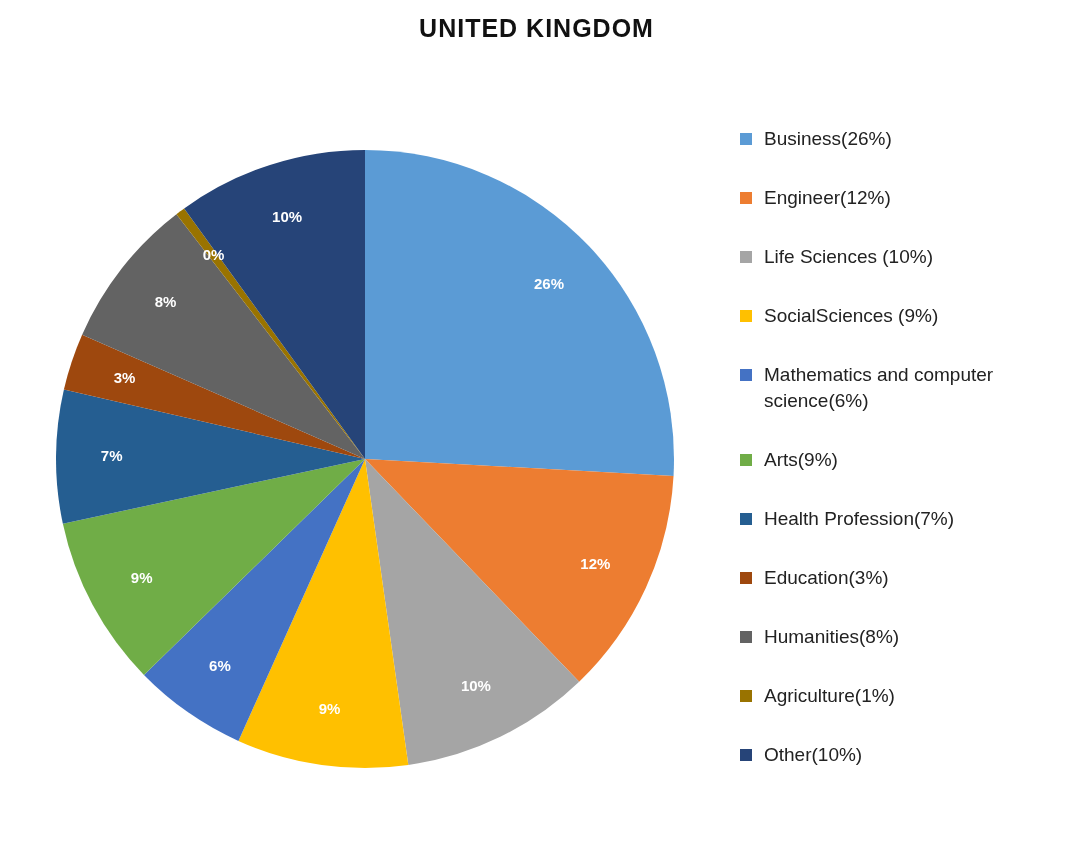 The image size is (1073, 860). Describe the element at coordinates (165, 301) in the screenshot. I see `data-label: 8%` at that location.